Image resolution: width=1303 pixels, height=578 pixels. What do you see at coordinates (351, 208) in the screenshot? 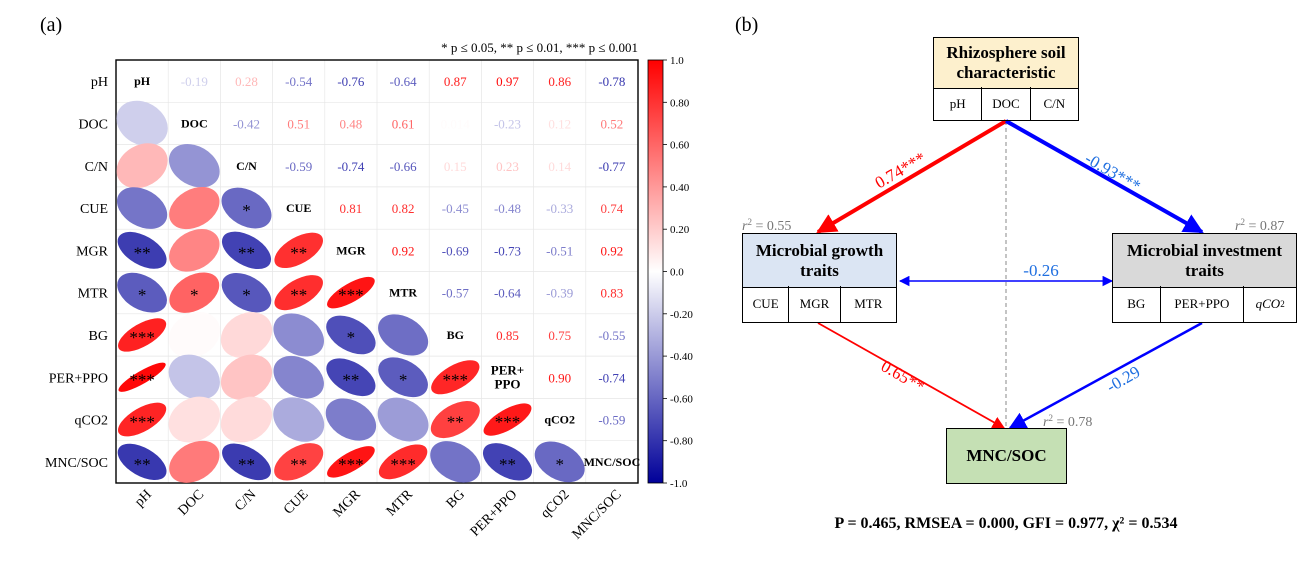
I see `corr-value: 0.81` at bounding box center [351, 208].